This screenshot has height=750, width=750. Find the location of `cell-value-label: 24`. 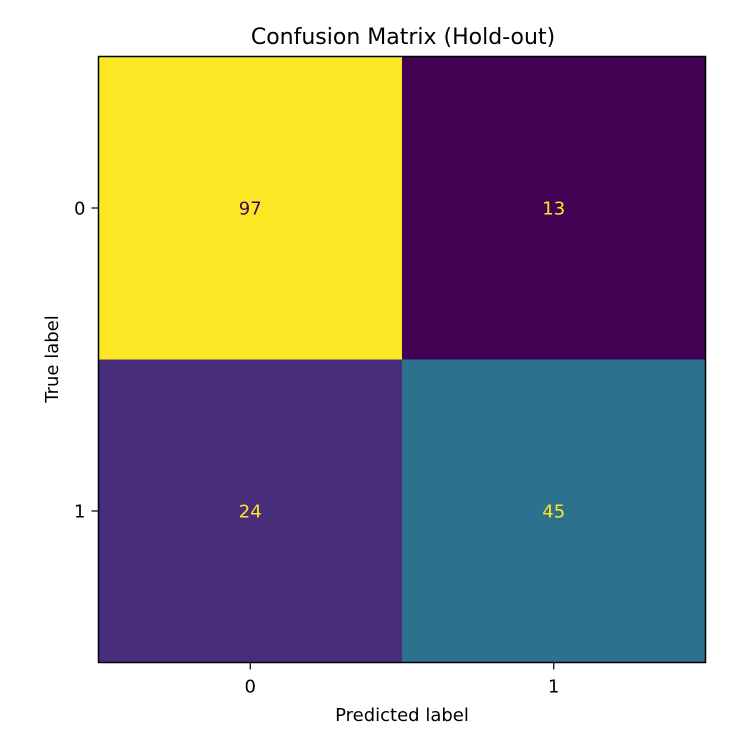

cell-value-label: 24 is located at coordinates (250, 512).